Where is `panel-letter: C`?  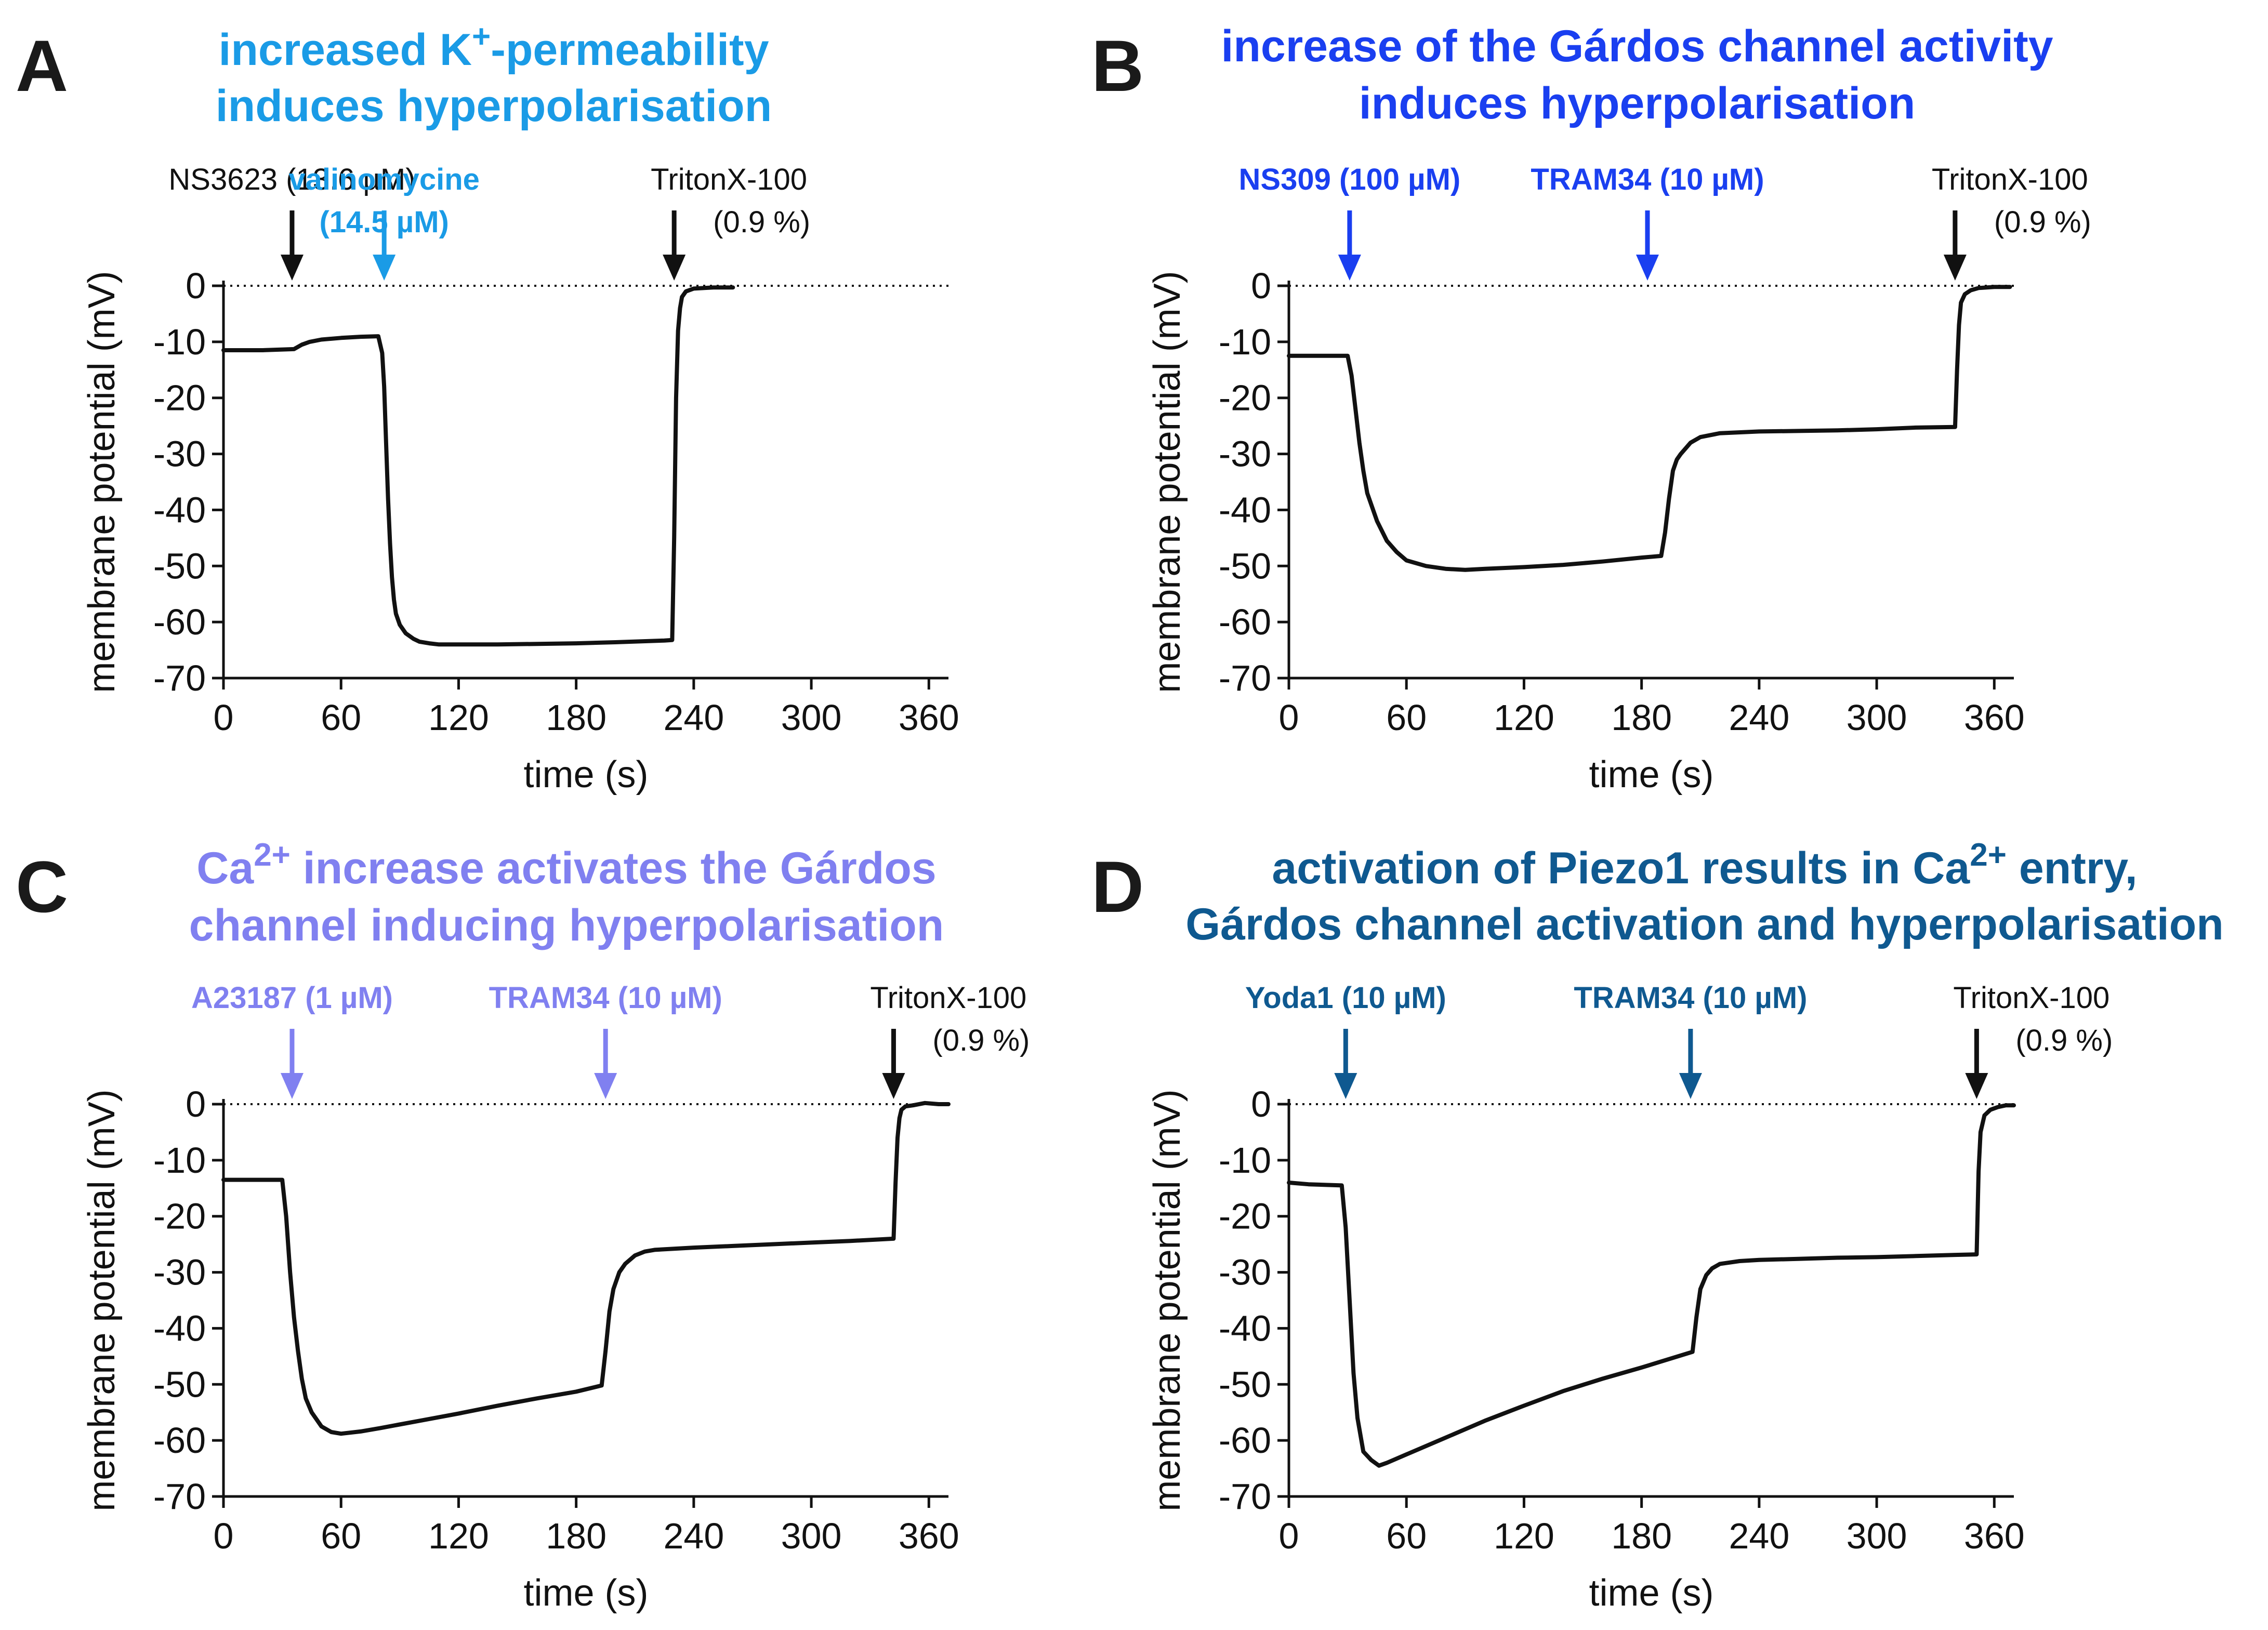
panel-letter: C is located at coordinates (42, 887).